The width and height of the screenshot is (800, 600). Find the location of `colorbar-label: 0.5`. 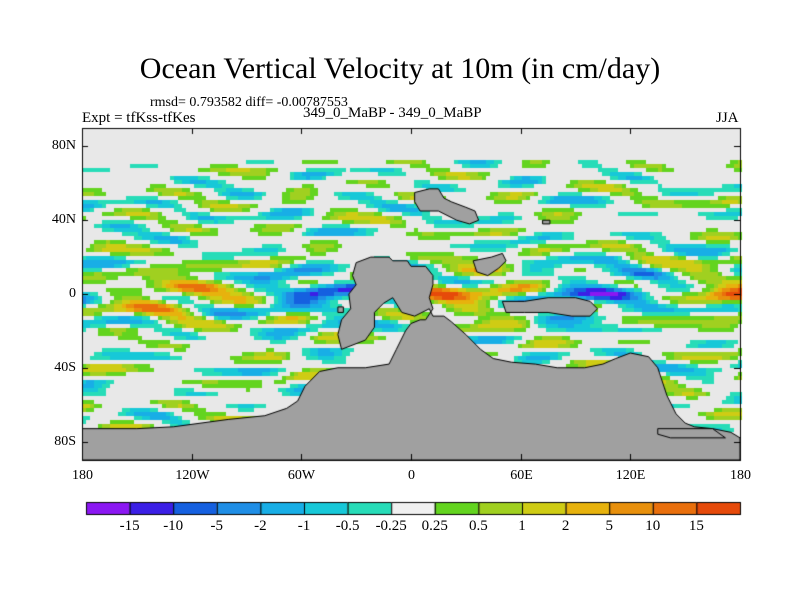

colorbar-label: 0.5 is located at coordinates (478, 526).